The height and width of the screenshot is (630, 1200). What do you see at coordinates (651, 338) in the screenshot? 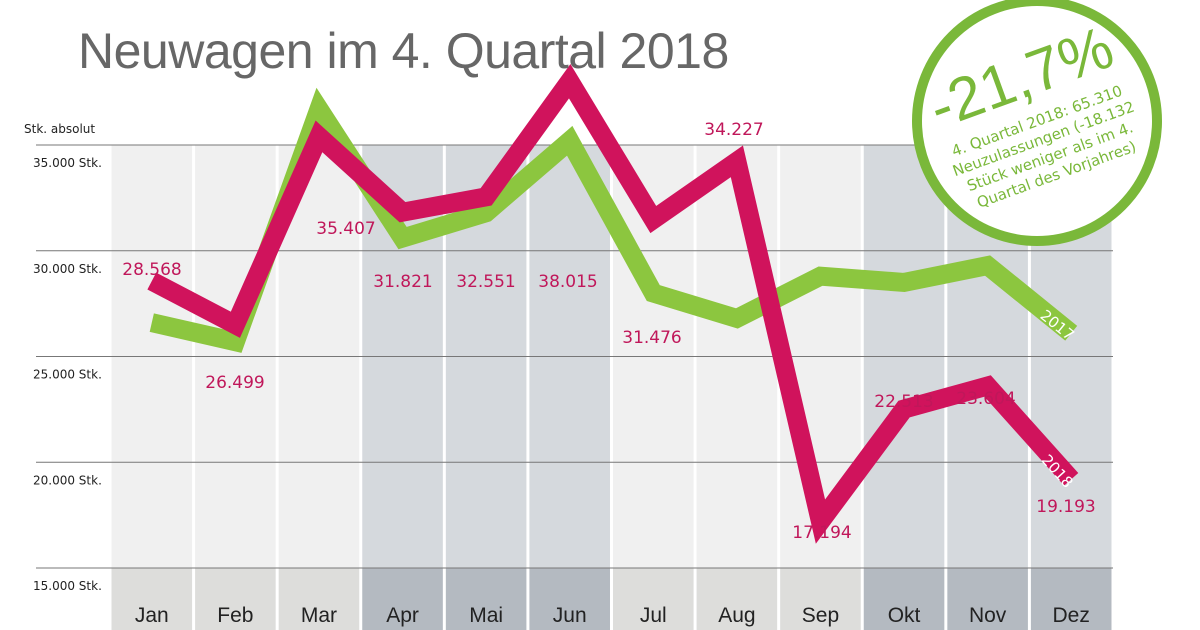
I see `data-label: 31.476` at bounding box center [651, 338].